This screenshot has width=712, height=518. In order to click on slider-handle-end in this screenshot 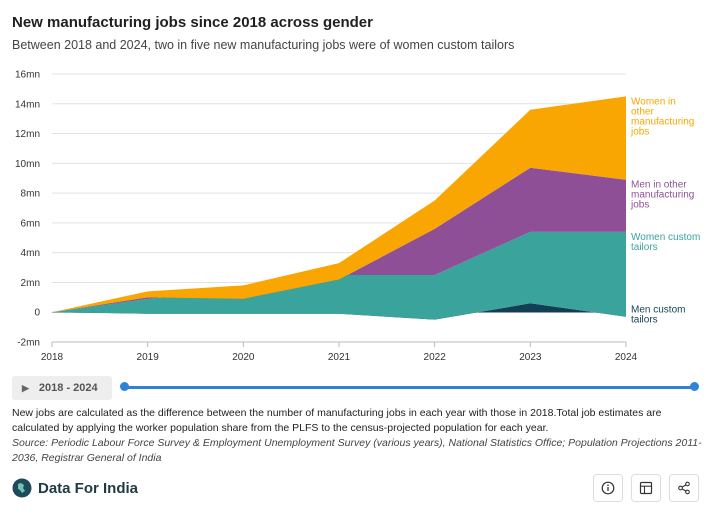, I will do `click(694, 386)`.